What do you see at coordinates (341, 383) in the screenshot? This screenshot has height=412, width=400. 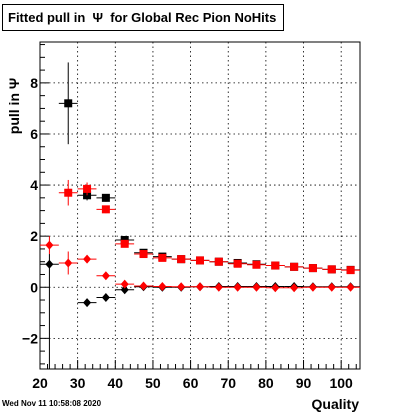 I see `x-tick-label: 100` at bounding box center [341, 383].